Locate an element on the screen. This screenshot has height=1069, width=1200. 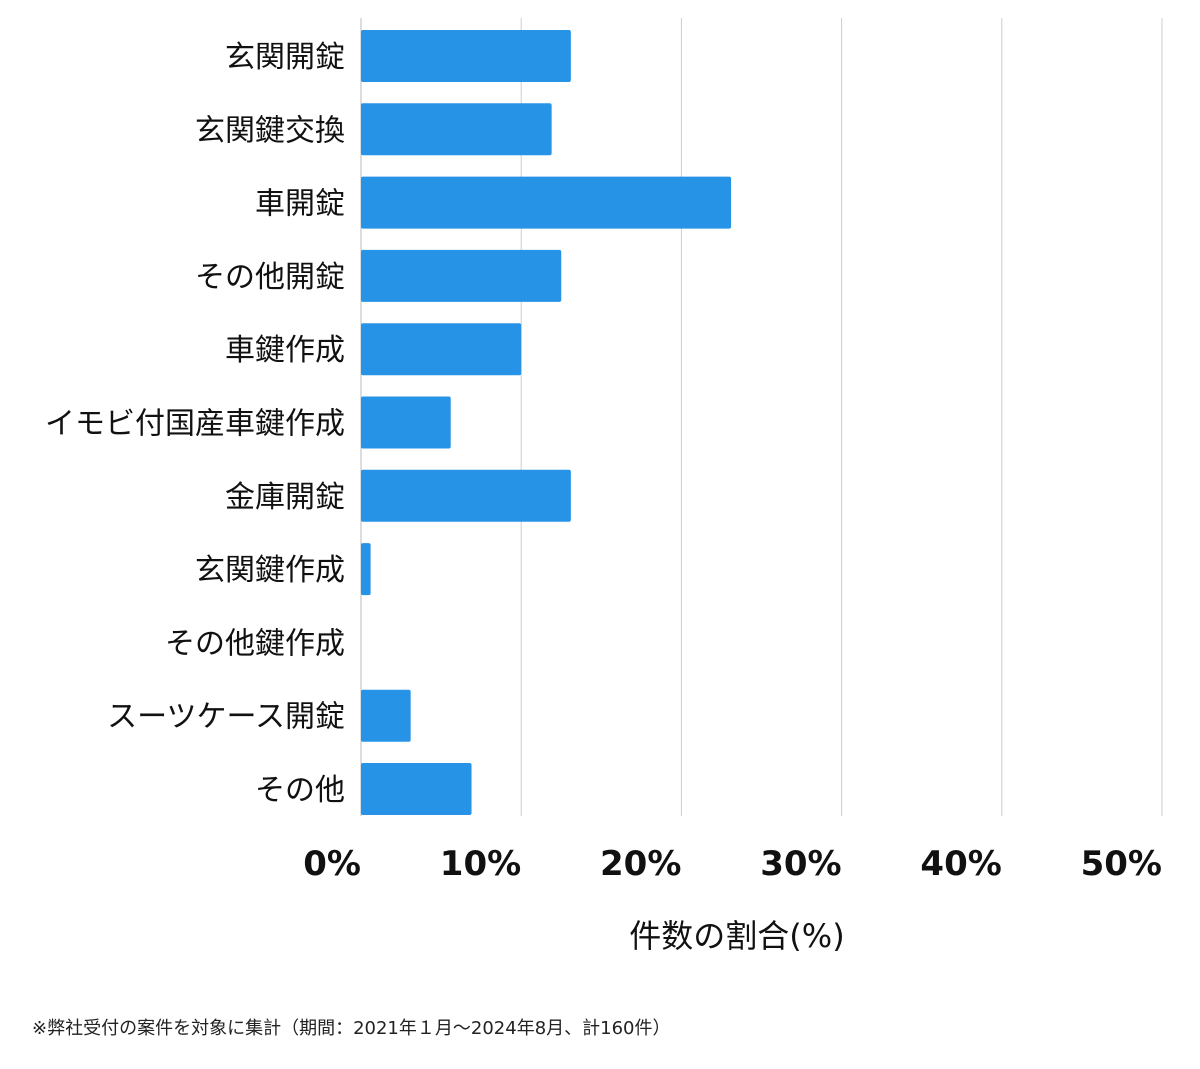
category-label: 玄関鍵作成 is located at coordinates (270, 570).